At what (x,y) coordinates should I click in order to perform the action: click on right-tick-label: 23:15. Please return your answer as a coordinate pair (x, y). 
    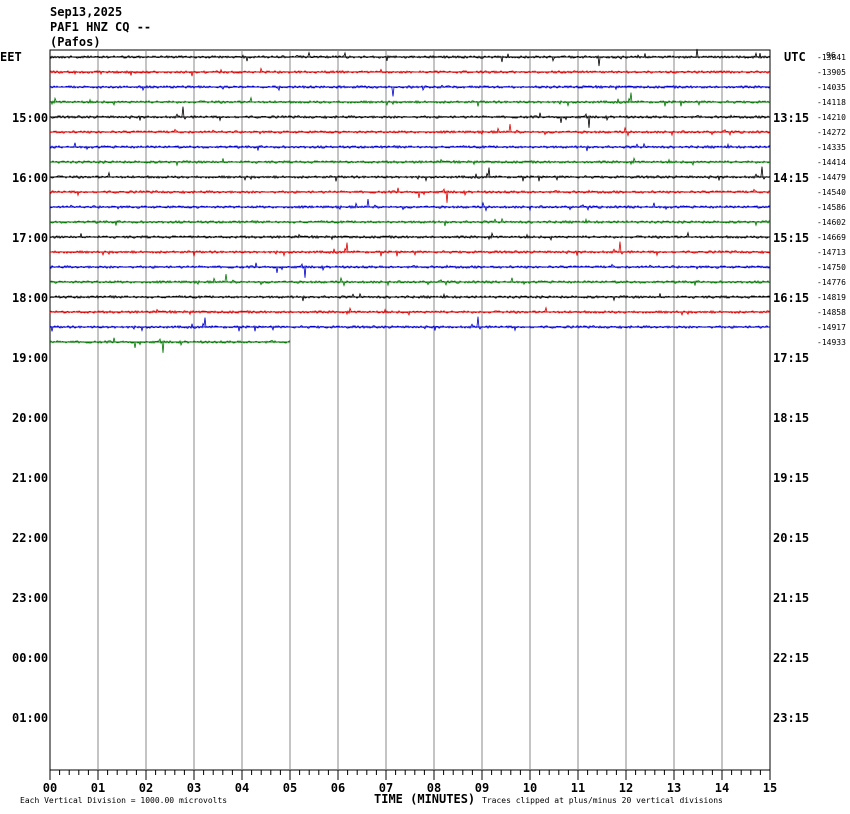
    Looking at the image, I should click on (791, 718).